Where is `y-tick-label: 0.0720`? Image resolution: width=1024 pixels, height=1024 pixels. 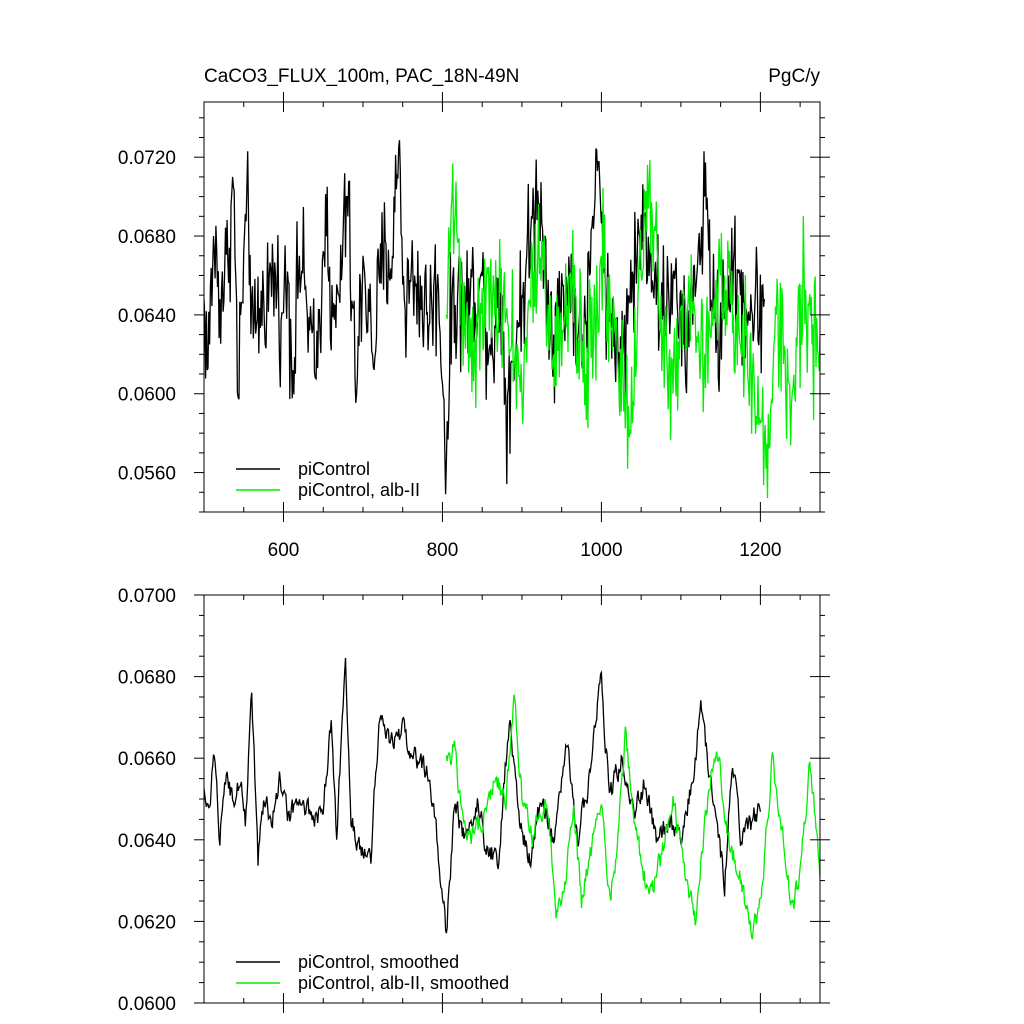
y-tick-label: 0.0720 is located at coordinates (147, 158).